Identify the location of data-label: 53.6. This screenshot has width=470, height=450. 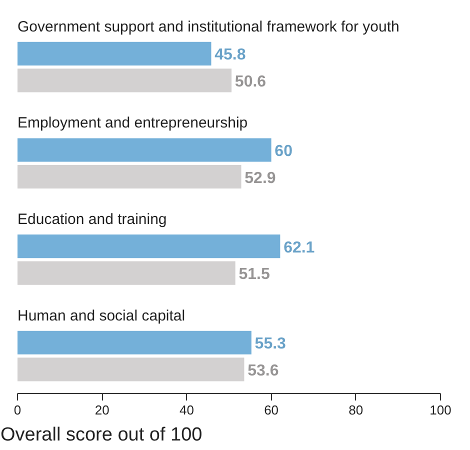
(263, 371).